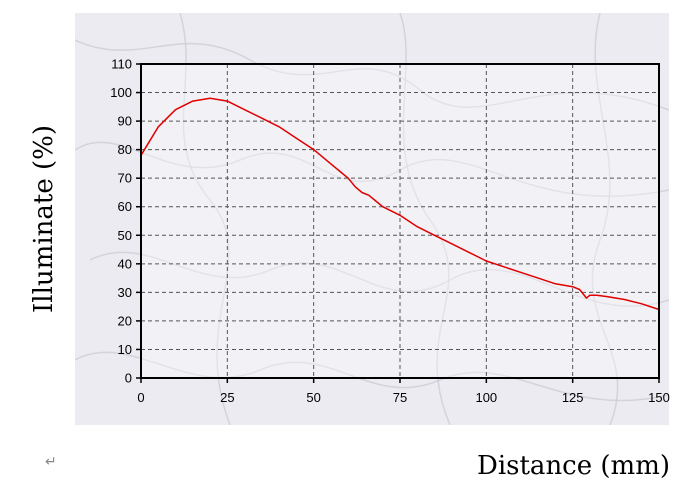 The width and height of the screenshot is (687, 493). What do you see at coordinates (313, 397) in the screenshot?
I see `x-tick-label: 50` at bounding box center [313, 397].